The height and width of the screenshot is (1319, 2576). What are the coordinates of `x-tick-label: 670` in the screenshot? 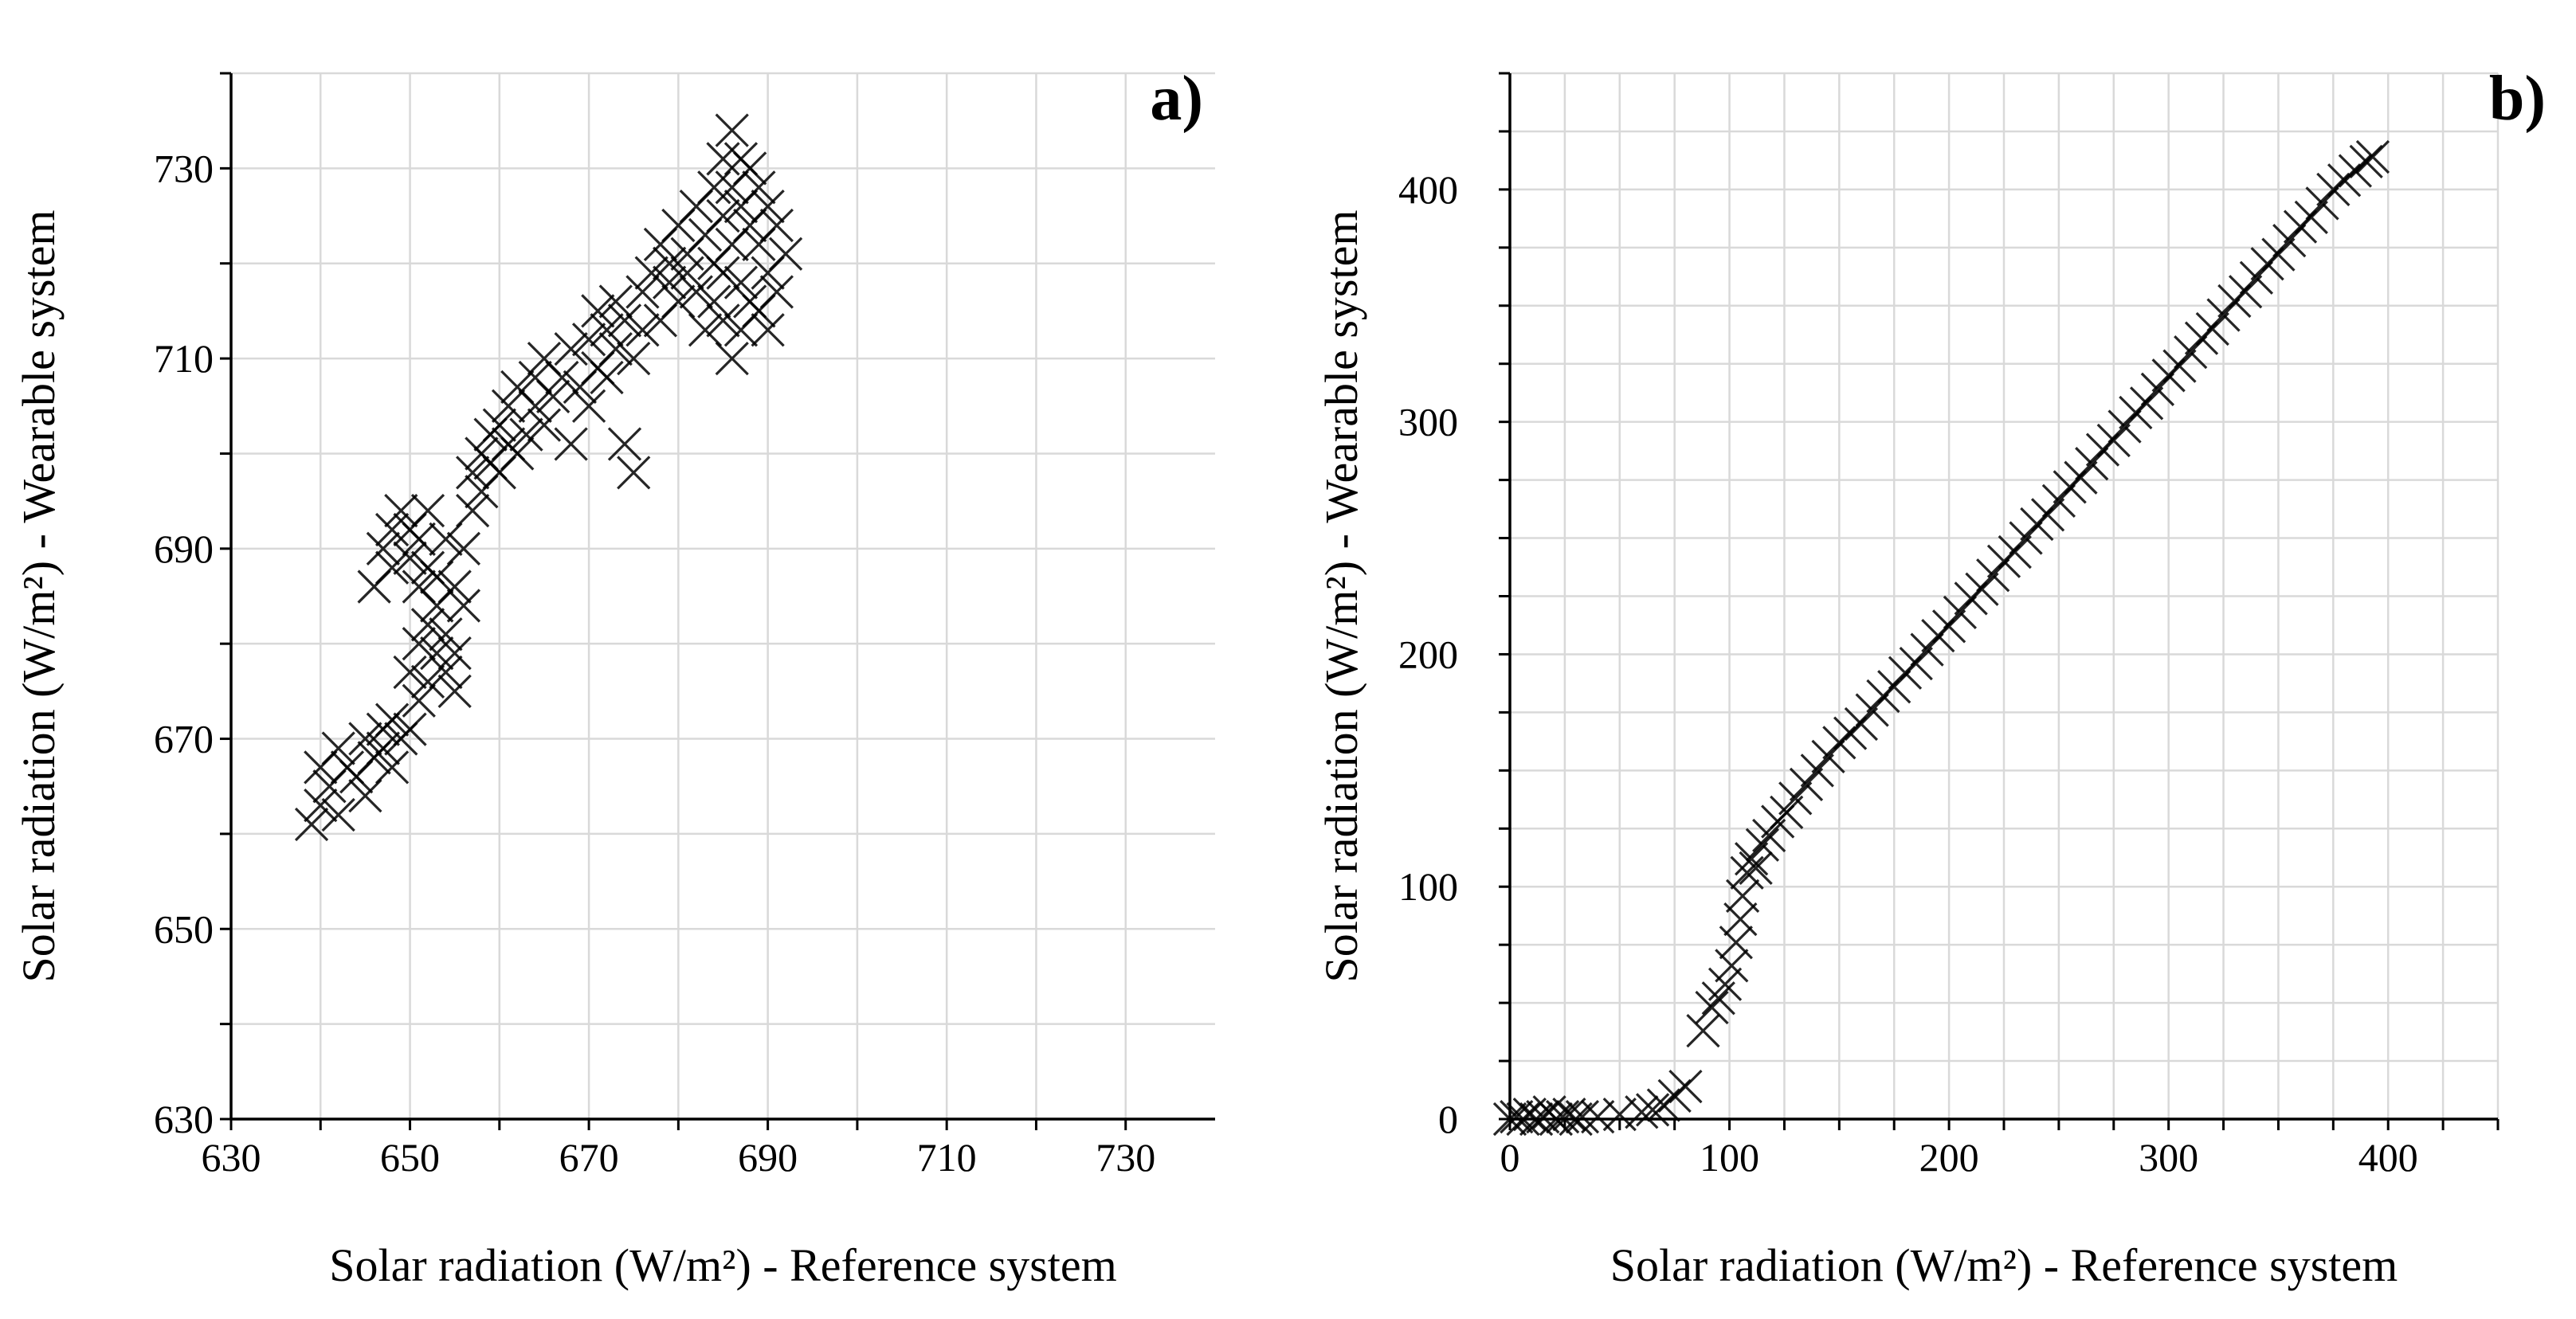 It's located at (589, 1157).